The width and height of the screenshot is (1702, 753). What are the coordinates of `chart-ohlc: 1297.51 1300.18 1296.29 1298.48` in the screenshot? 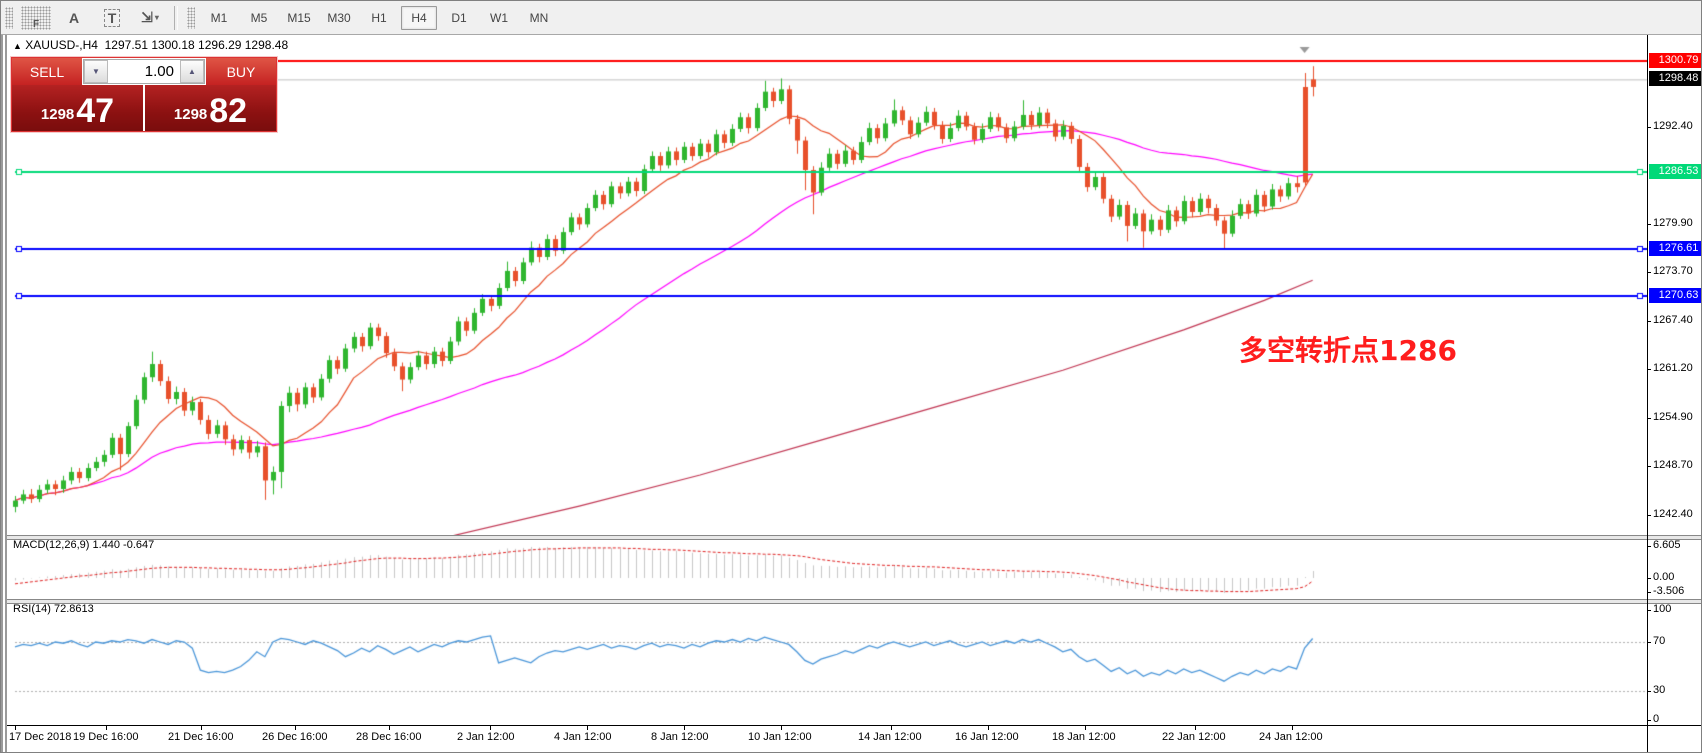 It's located at (196, 45).